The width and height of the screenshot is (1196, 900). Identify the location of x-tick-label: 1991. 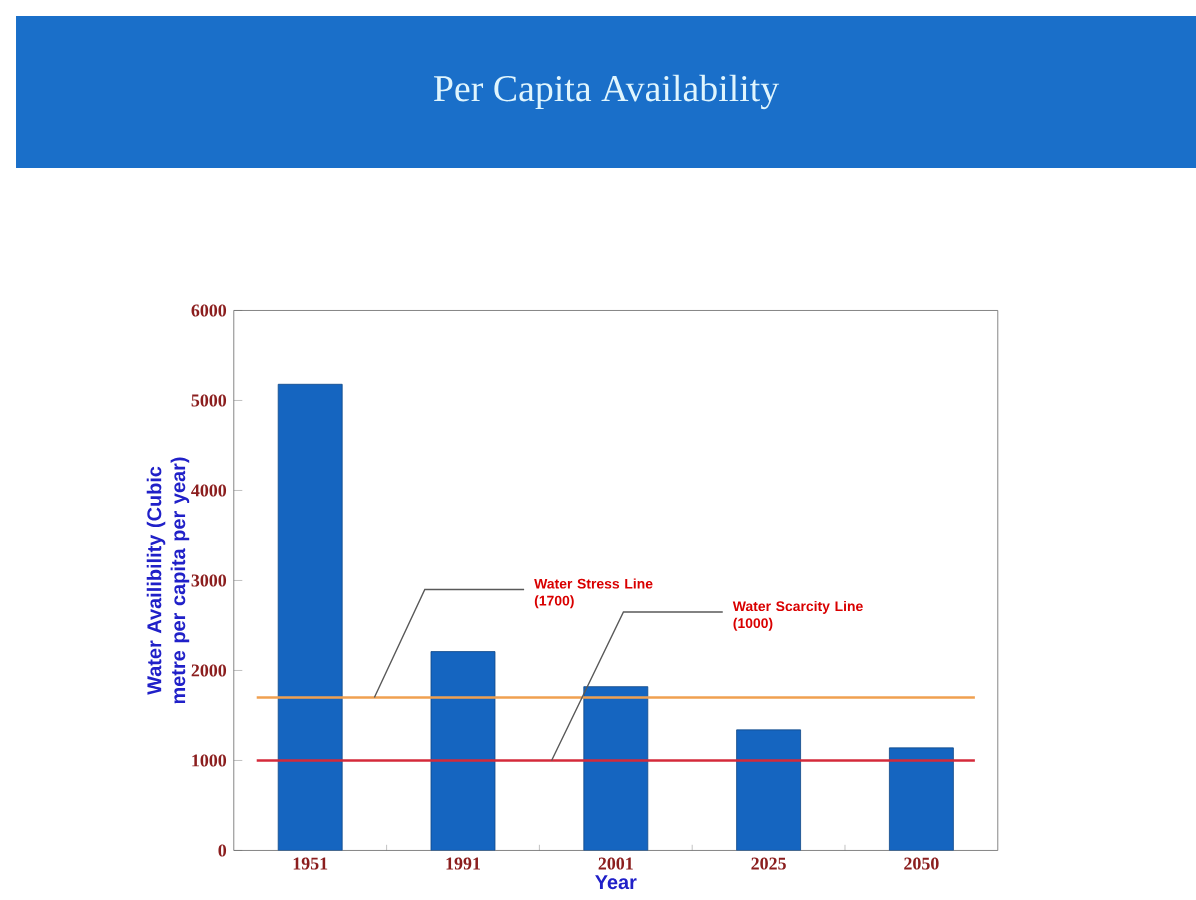
(463, 863).